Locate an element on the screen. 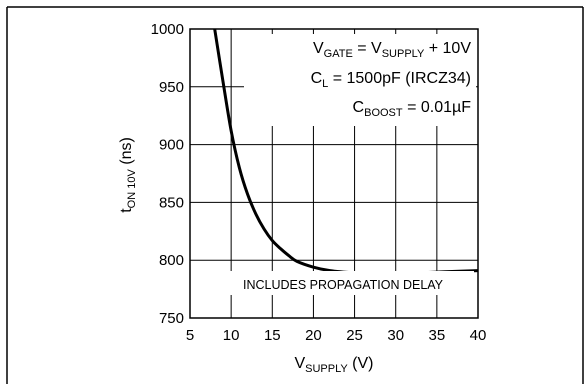 This screenshot has height=385, width=585. x-axis-label: VSUPPLY (V) is located at coordinates (333, 365).